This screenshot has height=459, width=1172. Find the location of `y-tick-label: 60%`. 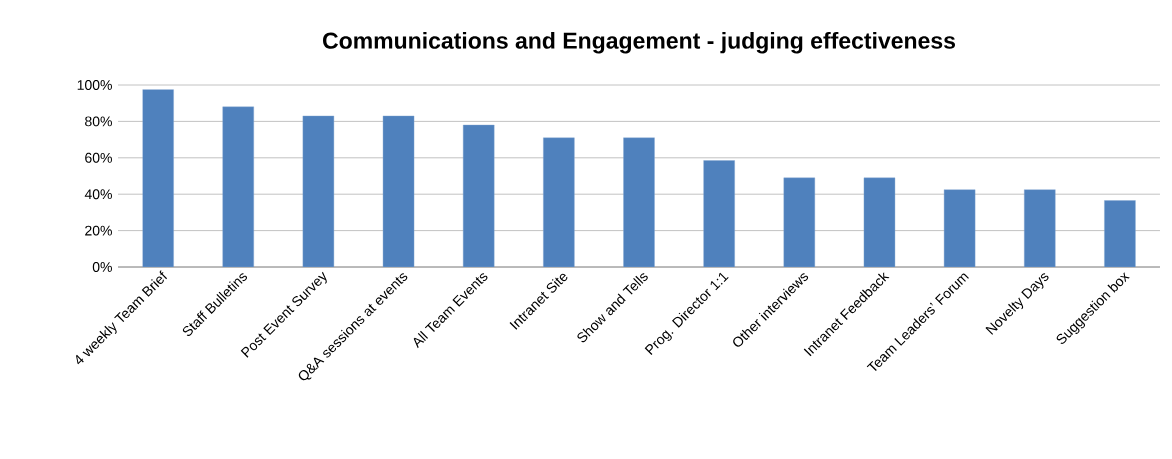

y-tick-label: 60% is located at coordinates (98, 157).